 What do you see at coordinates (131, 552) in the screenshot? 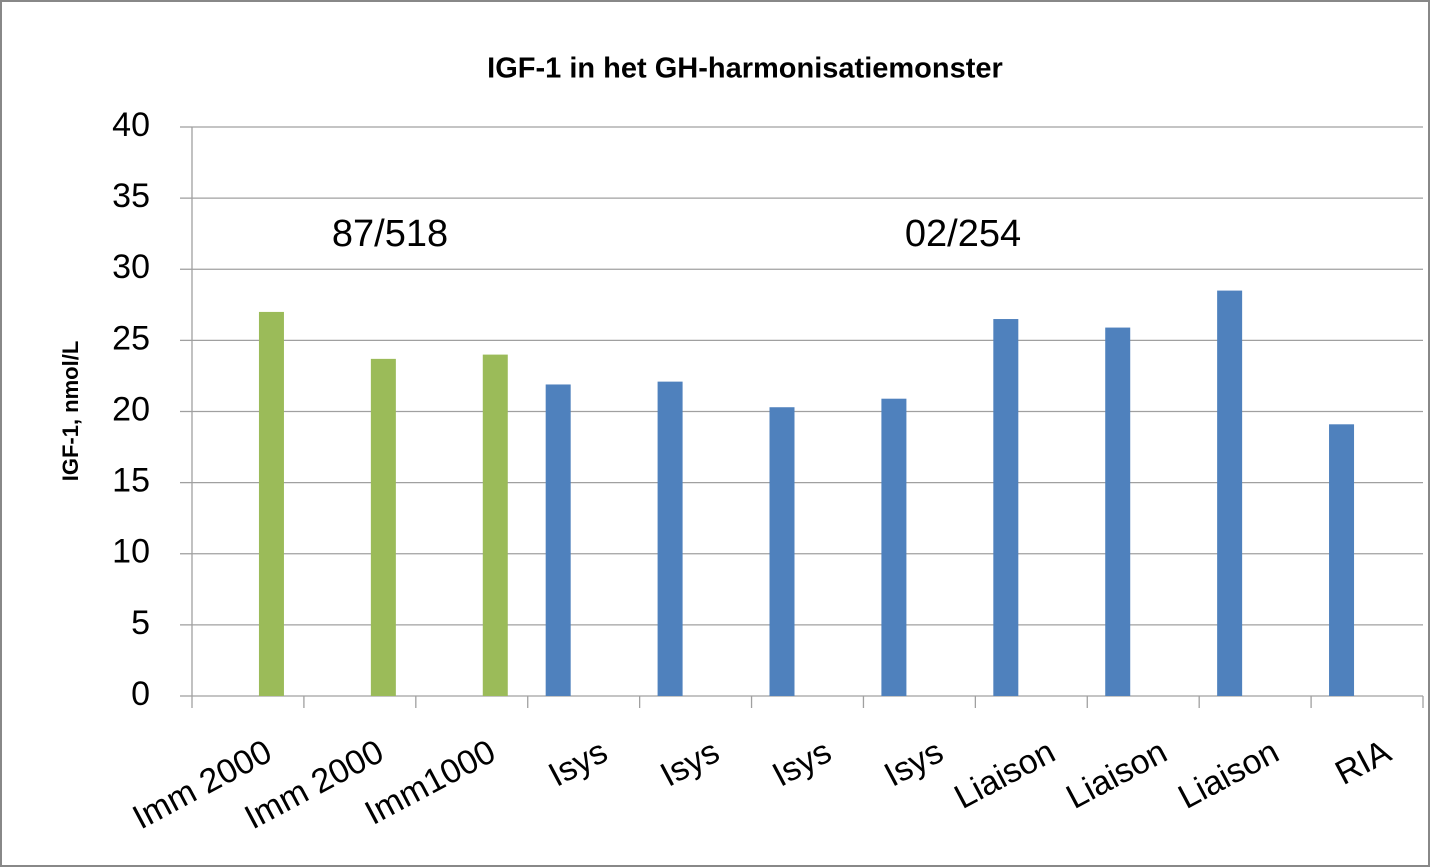
I see `y-tick-label: 10` at bounding box center [131, 552].